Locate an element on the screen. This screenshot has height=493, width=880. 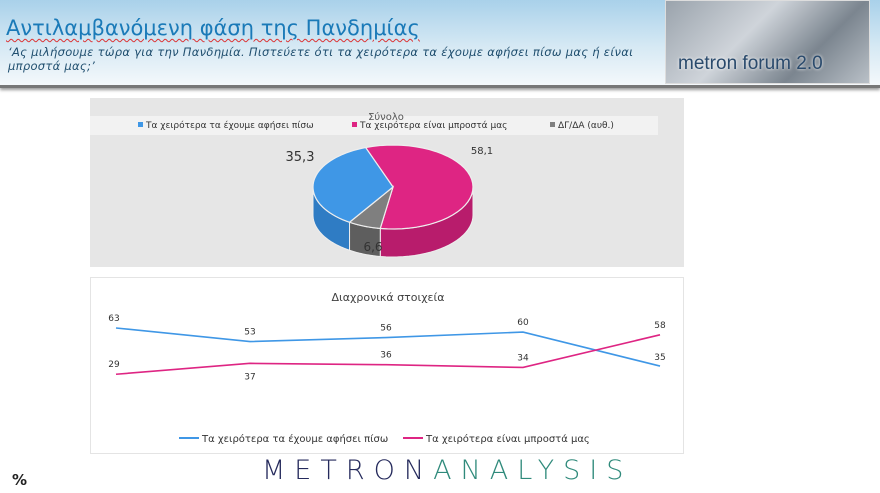
legend-label: ΔΓ/ΔΑ (αυθ.) is located at coordinates (586, 126).